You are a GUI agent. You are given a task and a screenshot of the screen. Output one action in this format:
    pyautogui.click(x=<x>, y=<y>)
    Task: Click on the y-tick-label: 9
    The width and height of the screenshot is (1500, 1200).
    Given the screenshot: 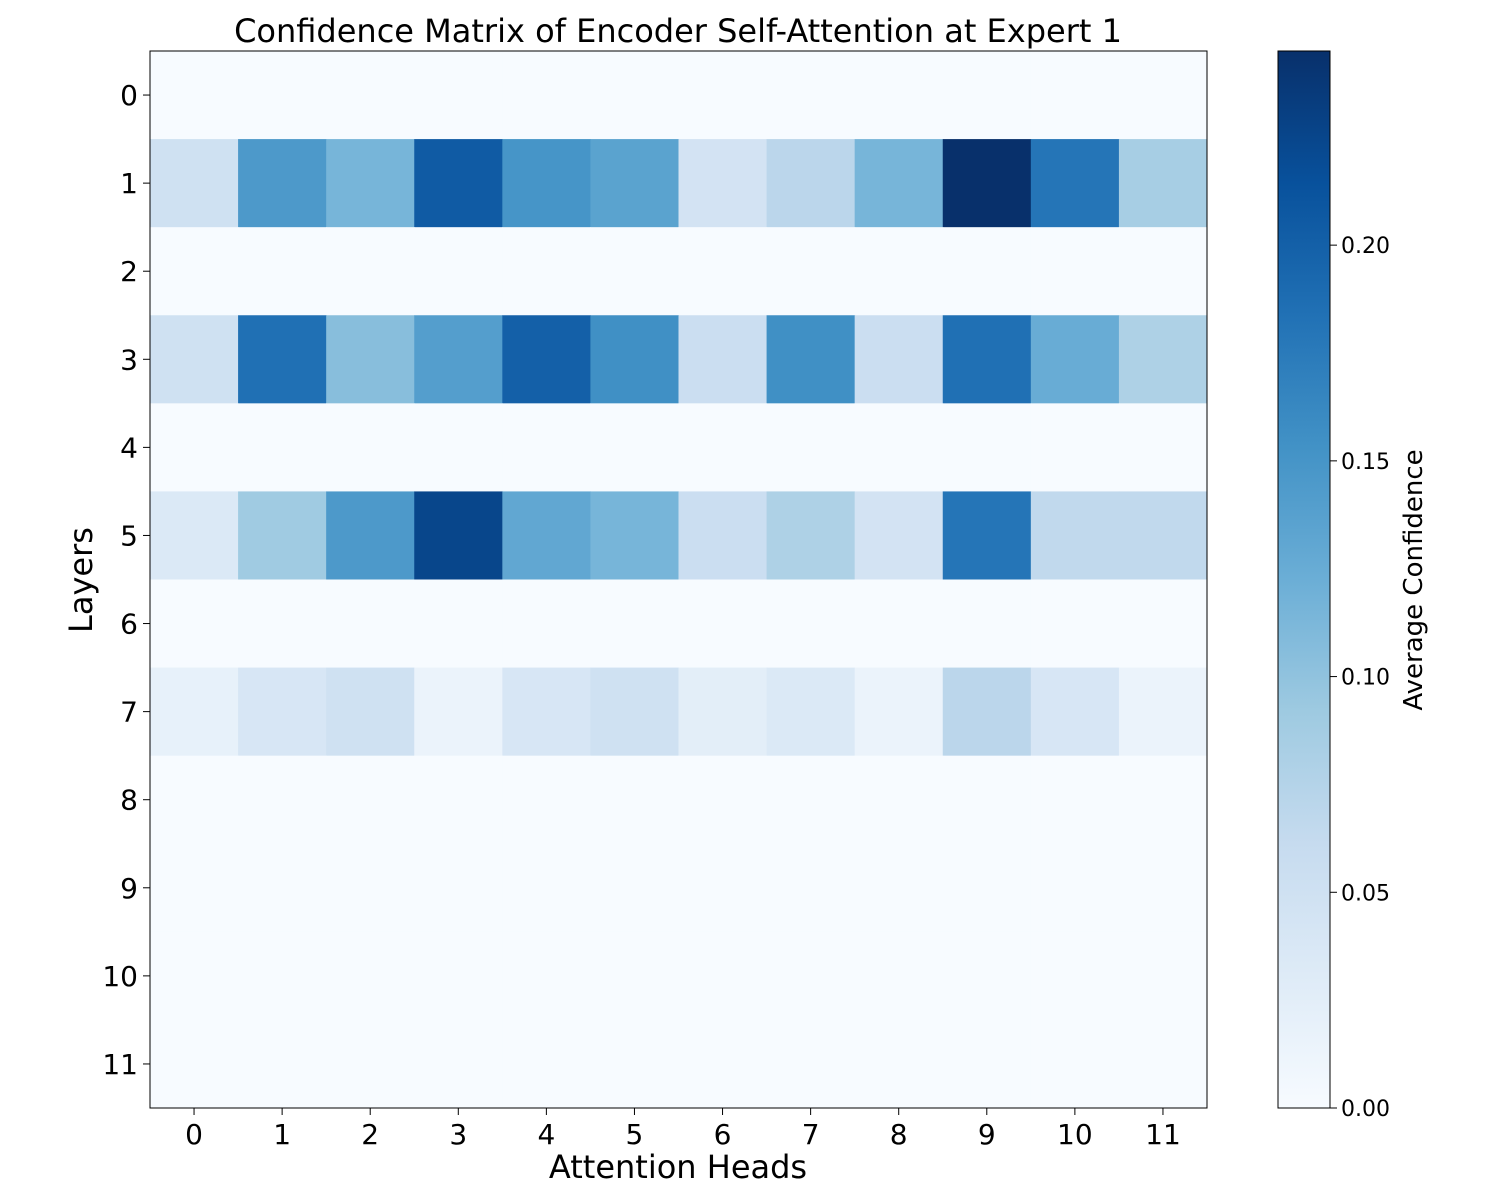 What is the action you would take?
    pyautogui.click(x=129, y=888)
    